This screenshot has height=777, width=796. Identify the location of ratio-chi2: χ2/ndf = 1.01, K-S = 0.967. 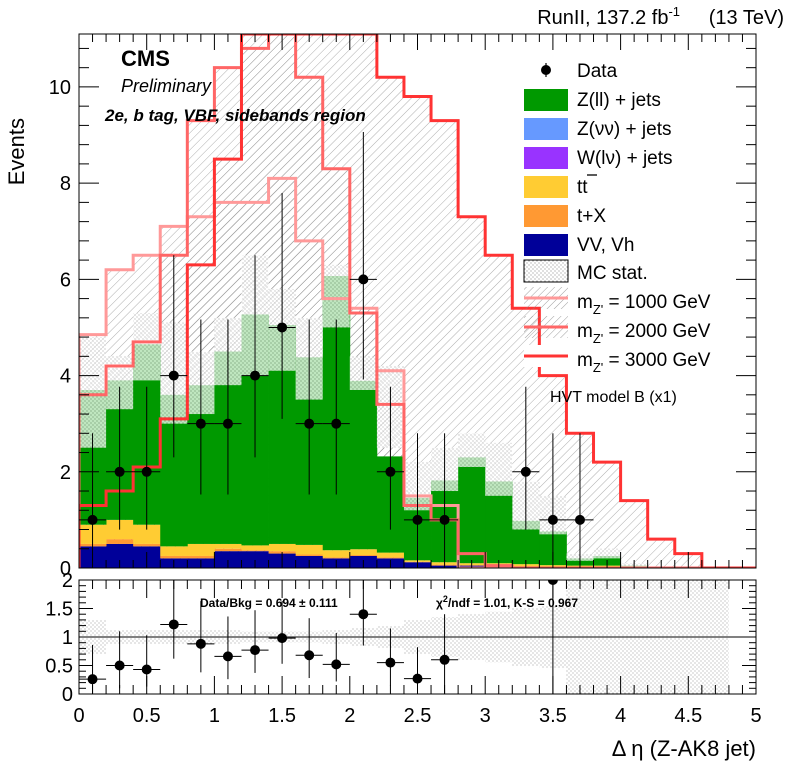
(507, 602).